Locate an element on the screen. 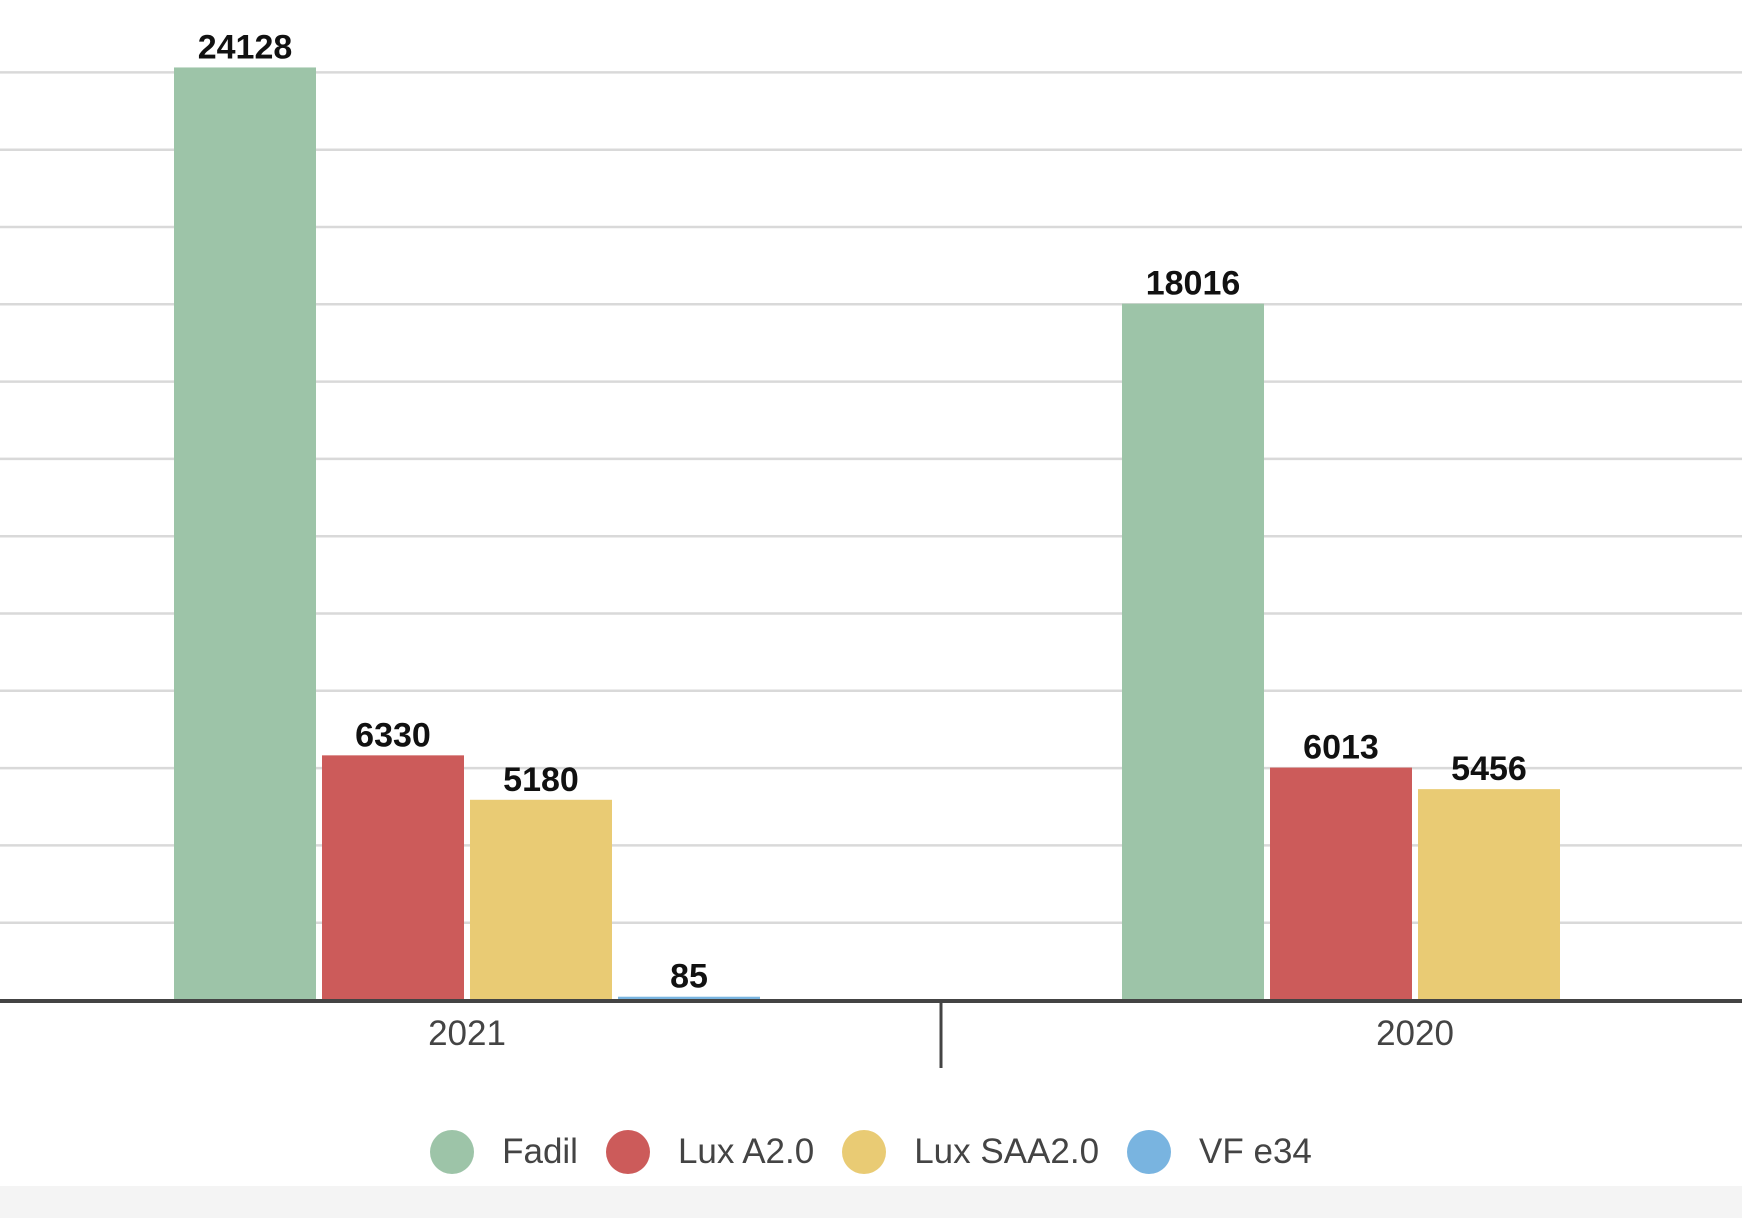 Image resolution: width=1742 pixels, height=1218 pixels. legend-label: Lux A2.0 is located at coordinates (746, 1151).